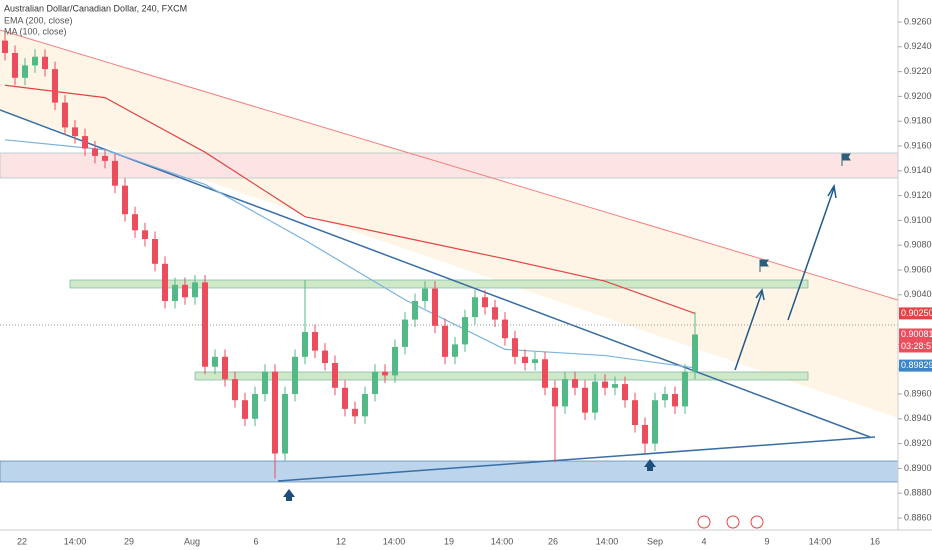 The width and height of the screenshot is (932, 550). What do you see at coordinates (38, 20) in the screenshot?
I see `indicator-label: EMA (200, close)` at bounding box center [38, 20].